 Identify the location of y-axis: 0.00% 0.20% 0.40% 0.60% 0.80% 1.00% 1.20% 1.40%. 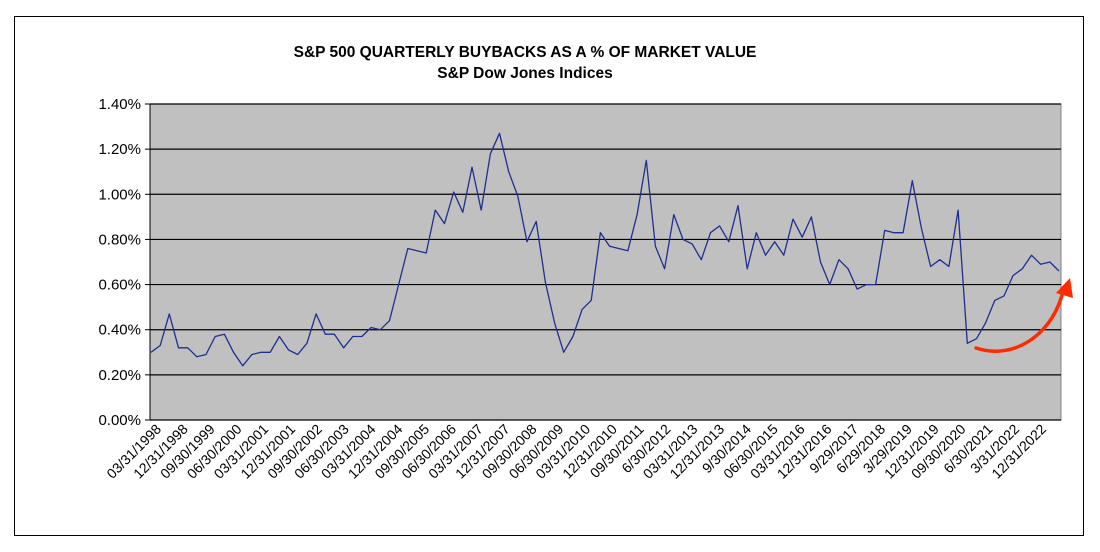
(124, 262).